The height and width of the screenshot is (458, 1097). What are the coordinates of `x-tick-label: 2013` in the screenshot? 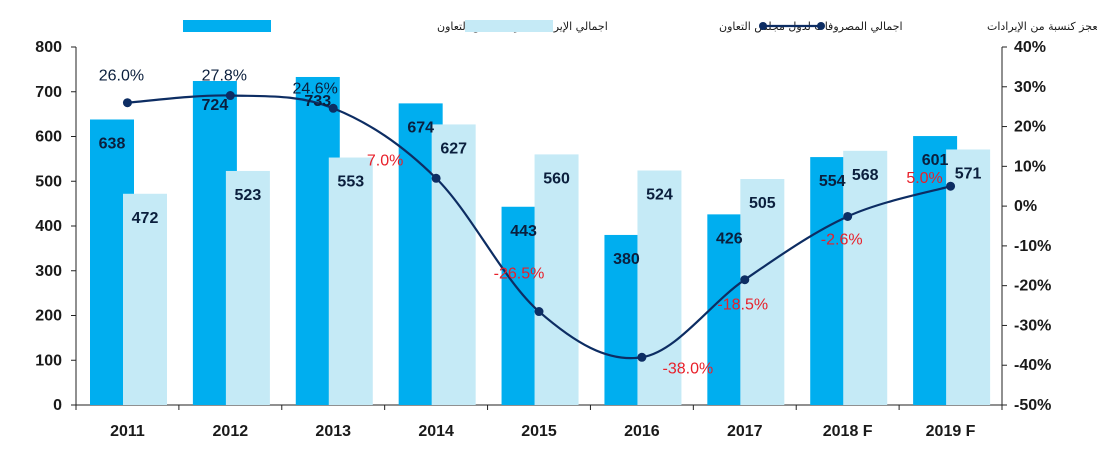 It's located at (333, 431).